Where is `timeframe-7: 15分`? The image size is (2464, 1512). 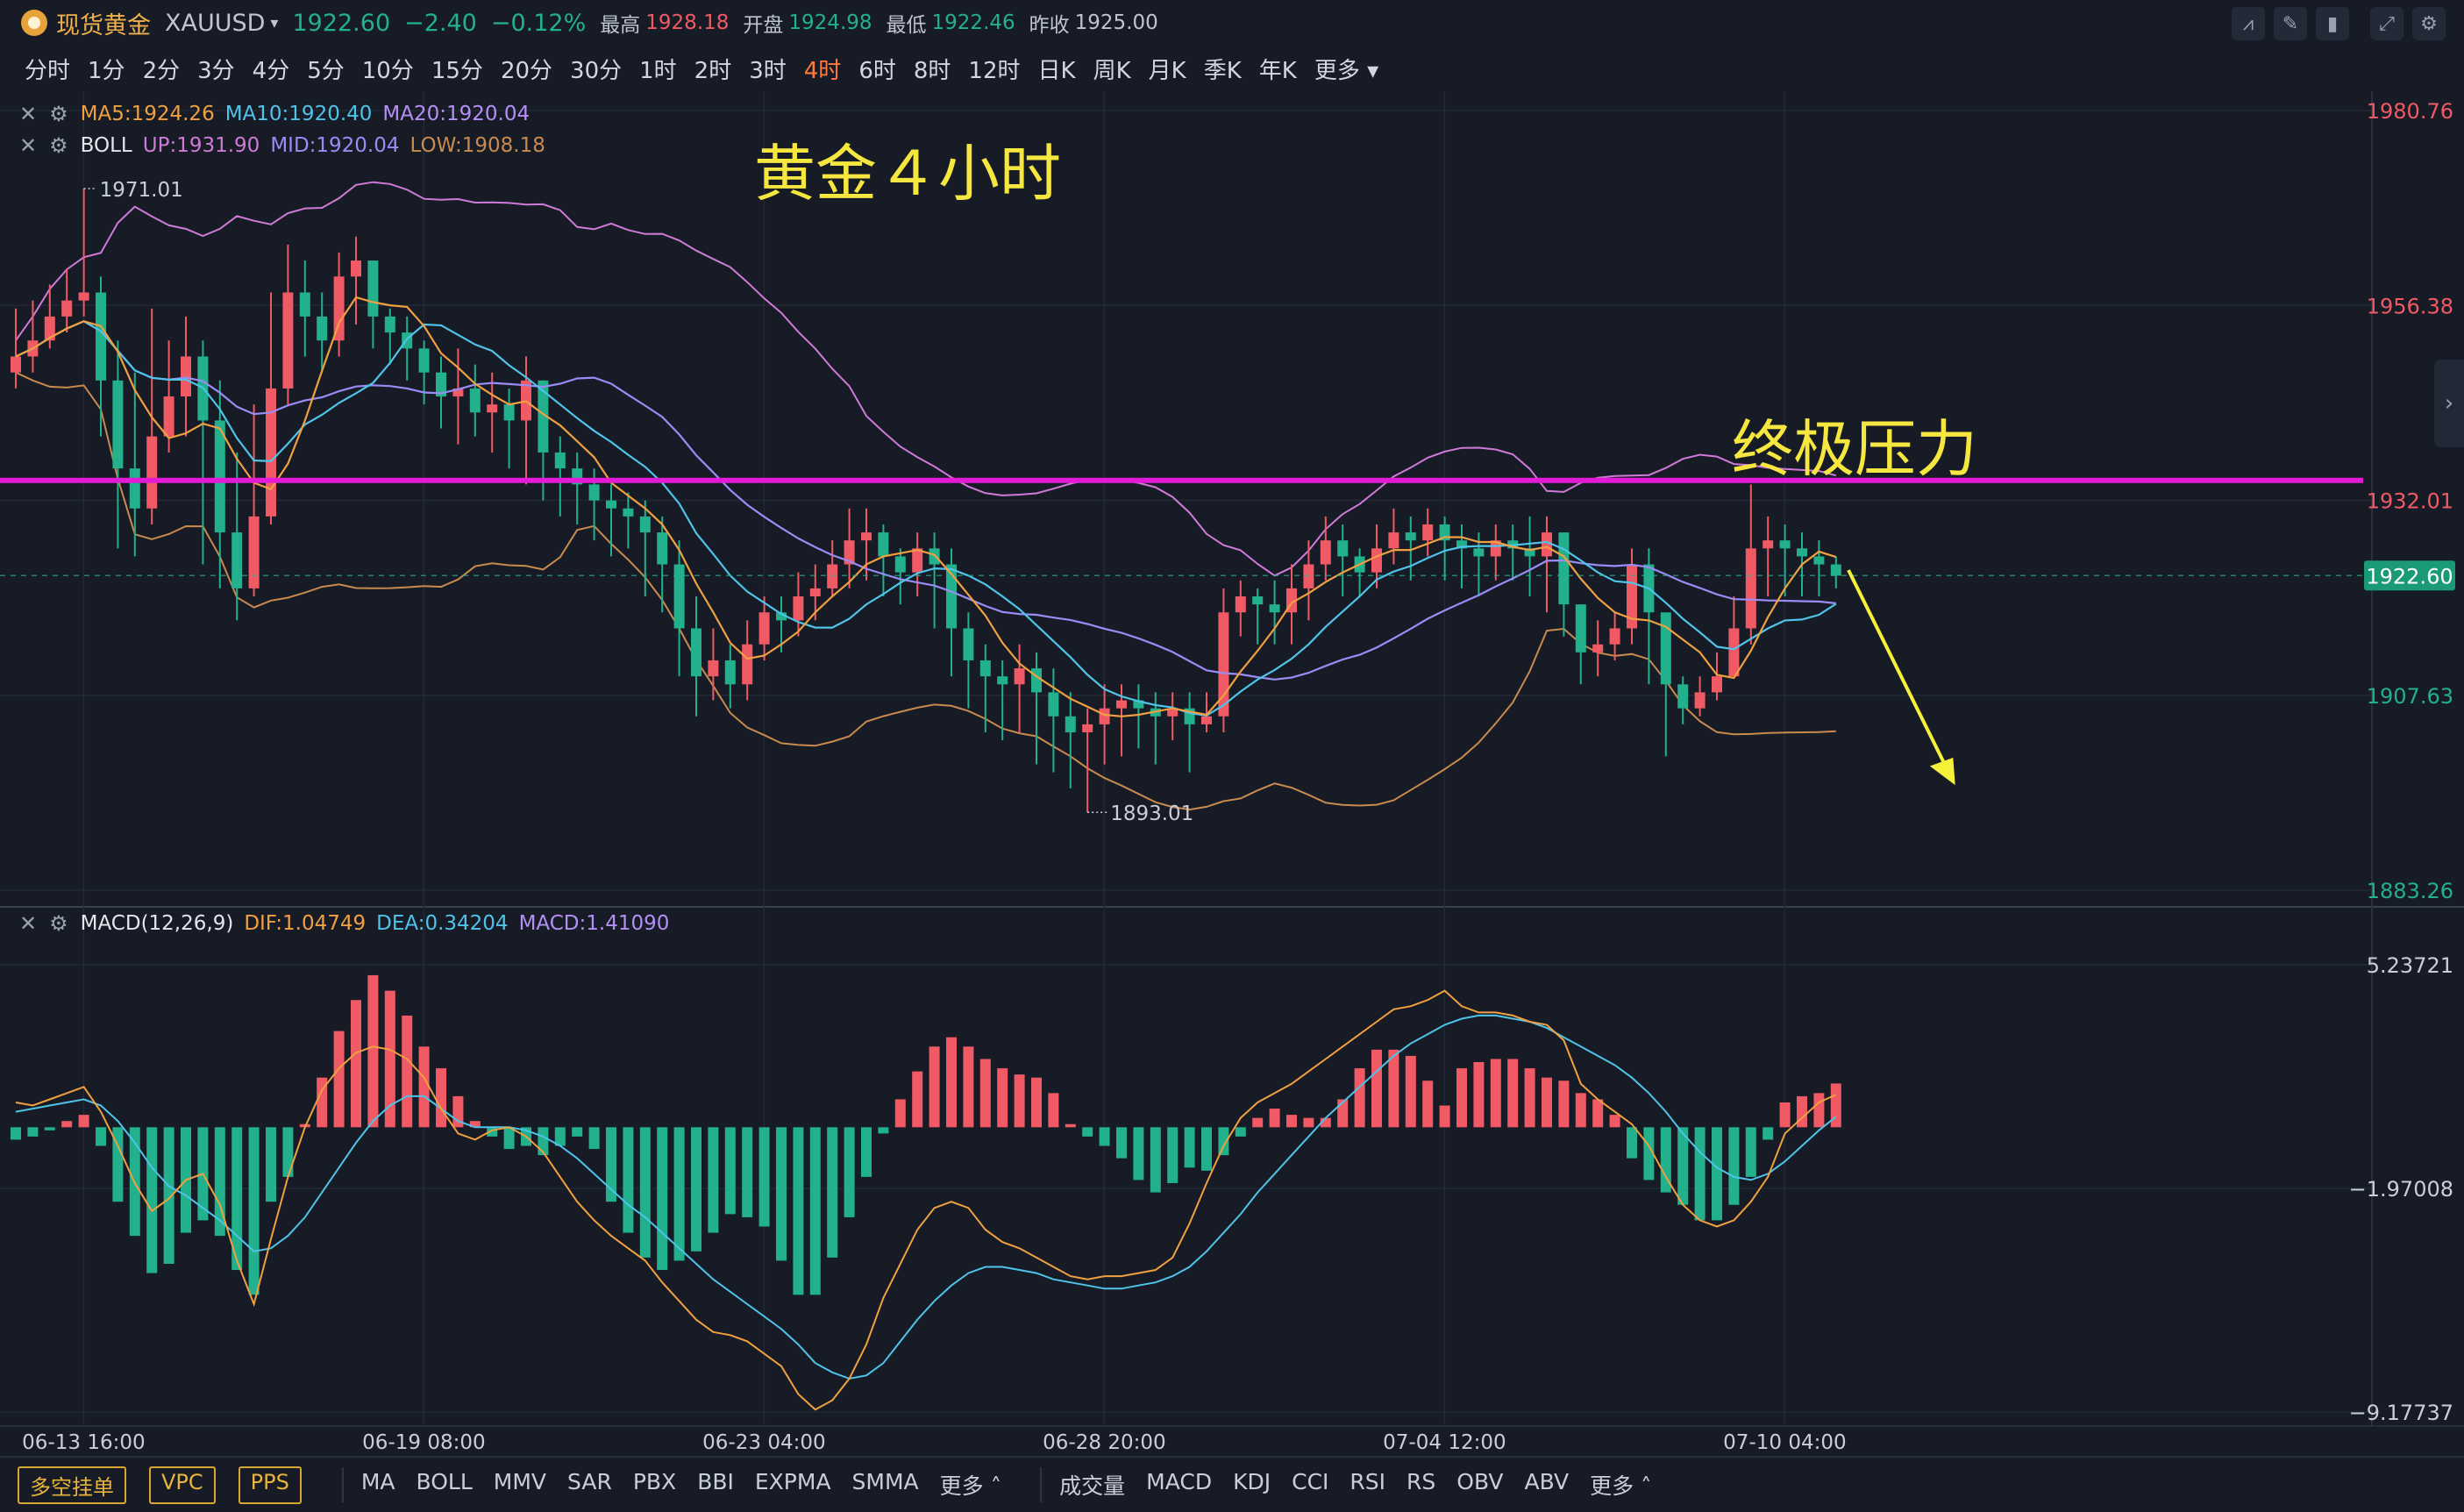 timeframe-7: 15分 is located at coordinates (457, 70).